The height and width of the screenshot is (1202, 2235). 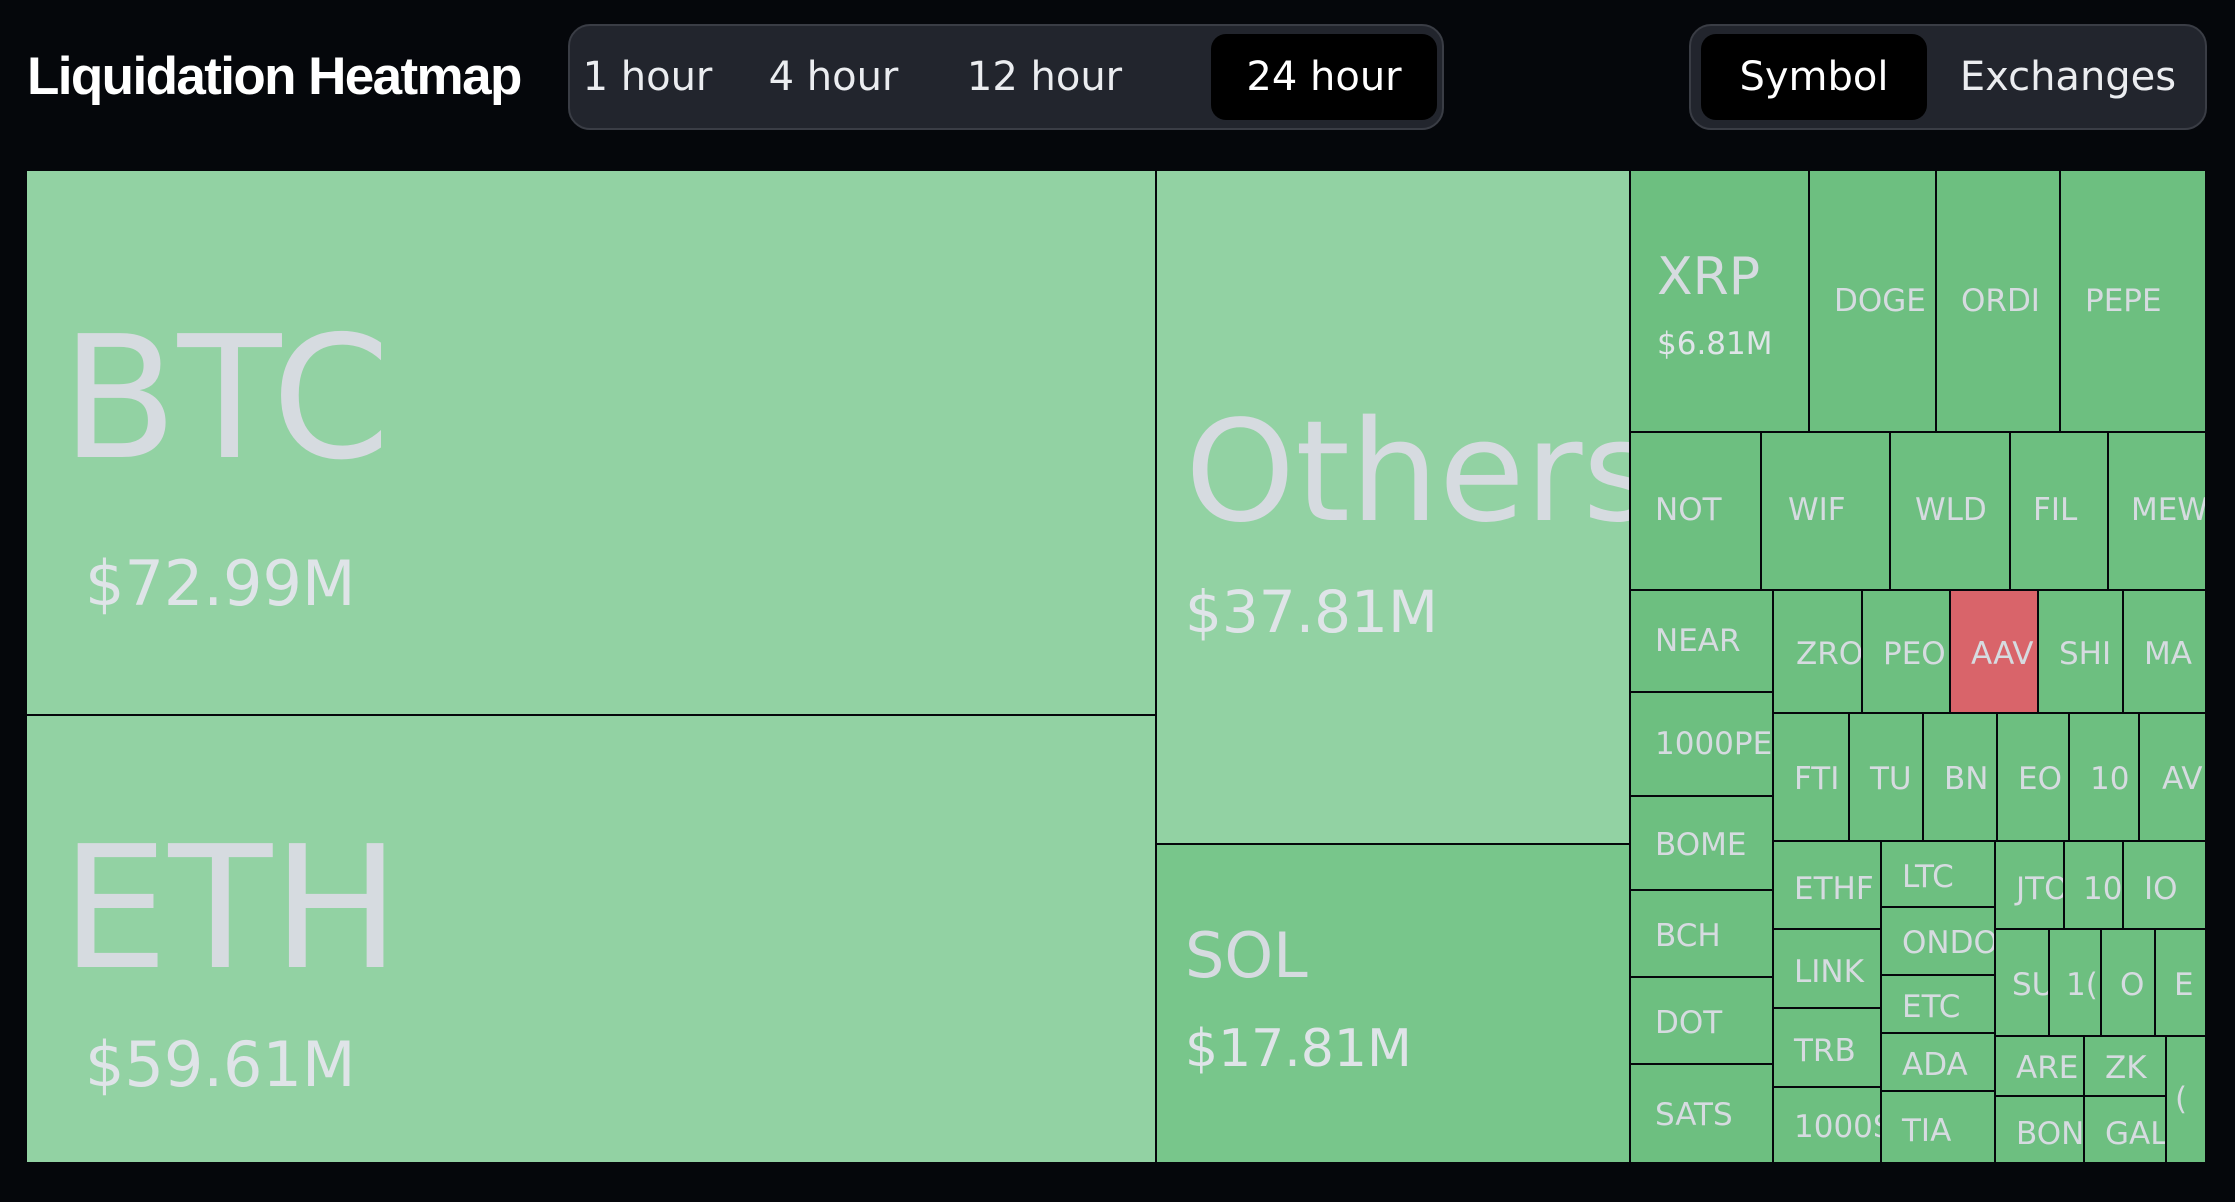 I want to click on treemap-tile: TRB, so click(x=1827, y=1047).